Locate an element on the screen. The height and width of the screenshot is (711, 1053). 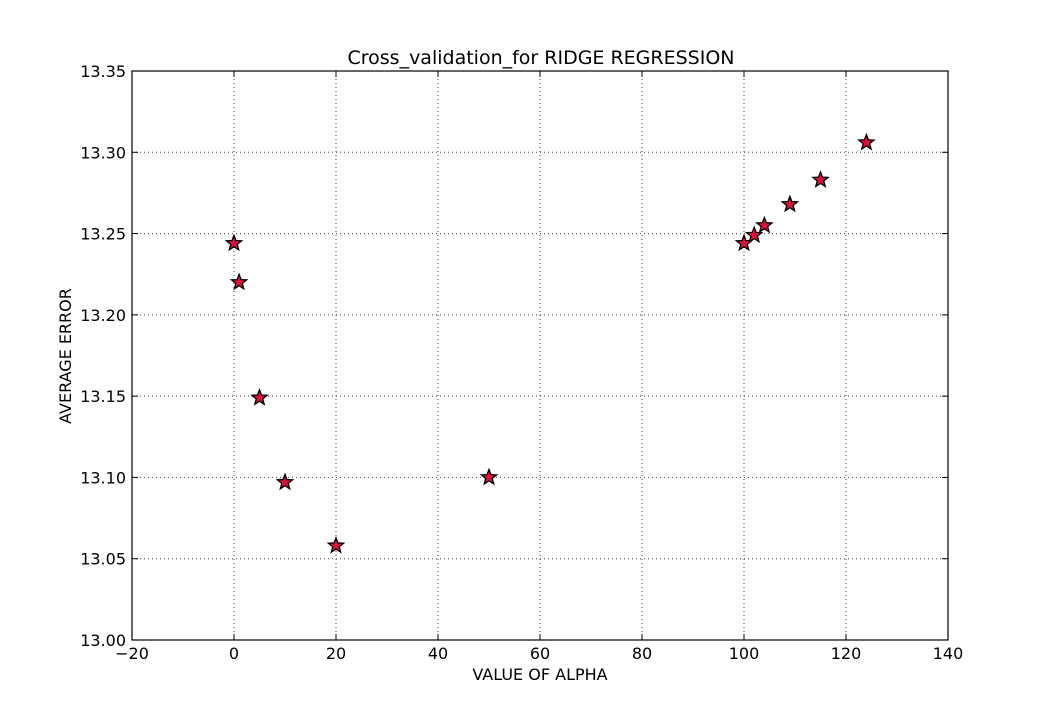
x-tick-label: 80 is located at coordinates (642, 653).